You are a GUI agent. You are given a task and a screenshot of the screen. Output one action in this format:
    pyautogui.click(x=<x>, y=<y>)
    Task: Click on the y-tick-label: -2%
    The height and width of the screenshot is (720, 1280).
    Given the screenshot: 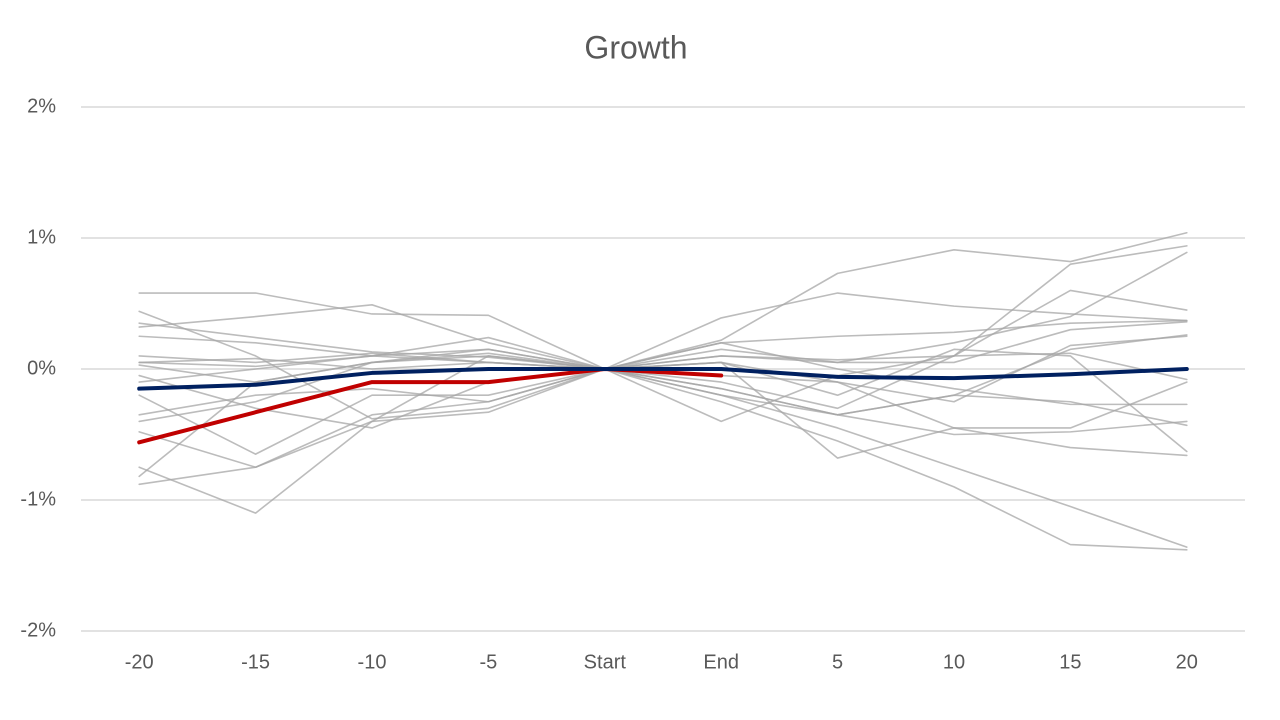 What is the action you would take?
    pyautogui.click(x=38, y=630)
    